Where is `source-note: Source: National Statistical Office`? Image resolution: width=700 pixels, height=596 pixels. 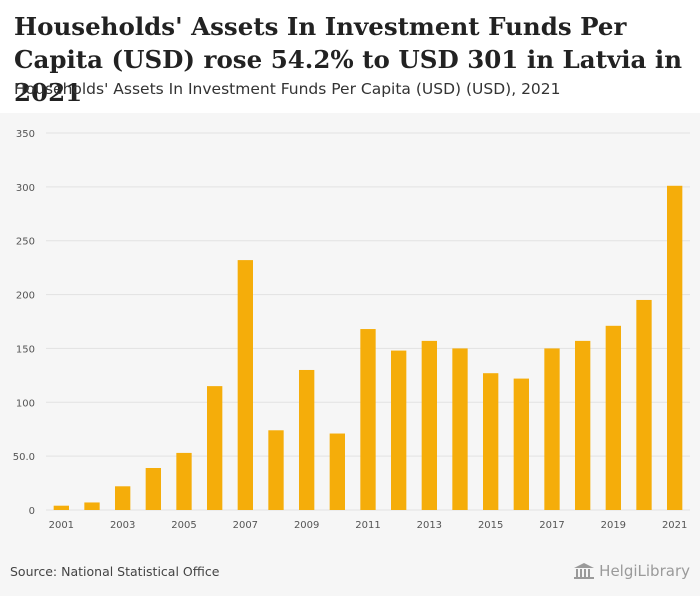 source-note: Source: National Statistical Office is located at coordinates (115, 571).